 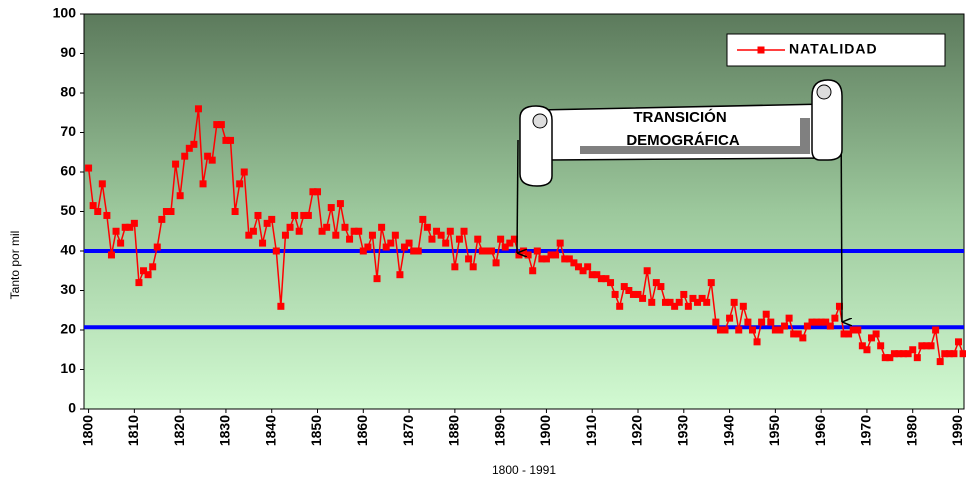 What do you see at coordinates (761, 50) in the screenshot?
I see `legend-marker` at bounding box center [761, 50].